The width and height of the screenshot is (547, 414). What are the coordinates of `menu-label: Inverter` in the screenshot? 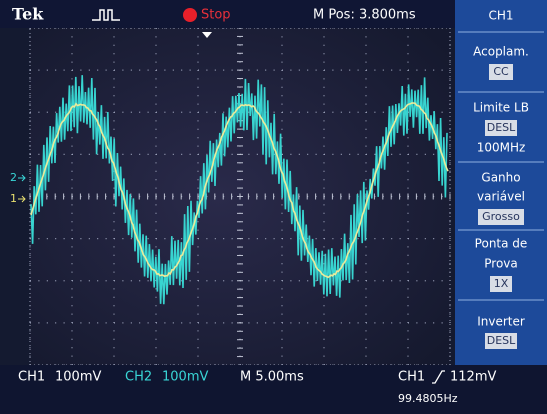 It's located at (501, 322).